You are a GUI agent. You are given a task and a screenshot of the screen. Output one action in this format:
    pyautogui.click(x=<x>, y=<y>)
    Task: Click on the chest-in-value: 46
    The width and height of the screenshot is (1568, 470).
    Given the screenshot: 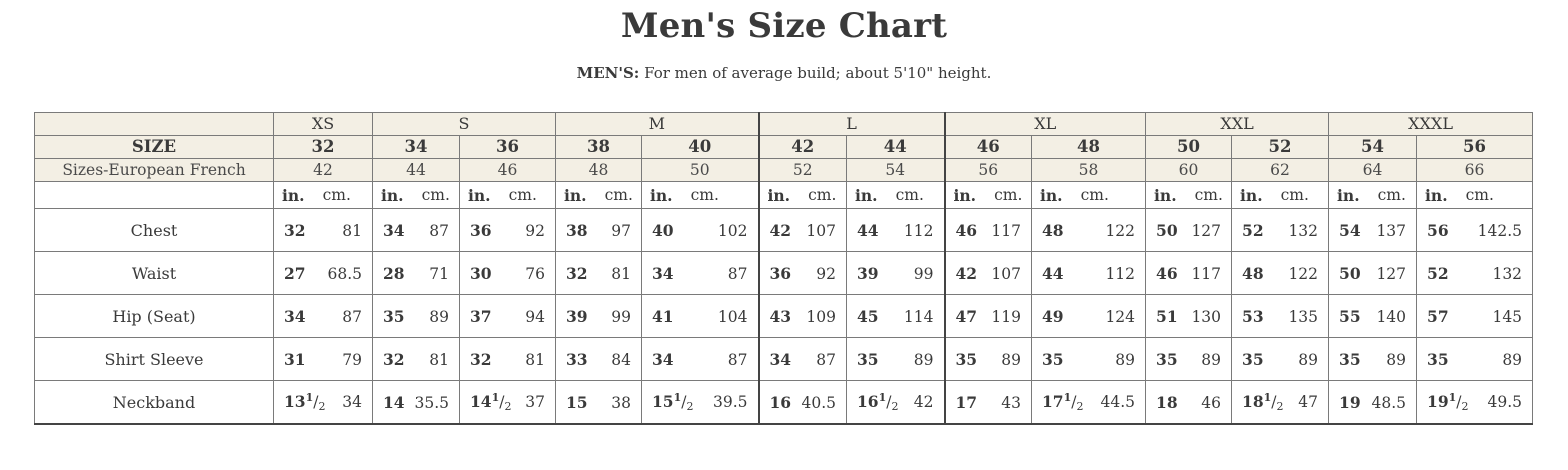 What is the action you would take?
    pyautogui.click(x=966, y=230)
    